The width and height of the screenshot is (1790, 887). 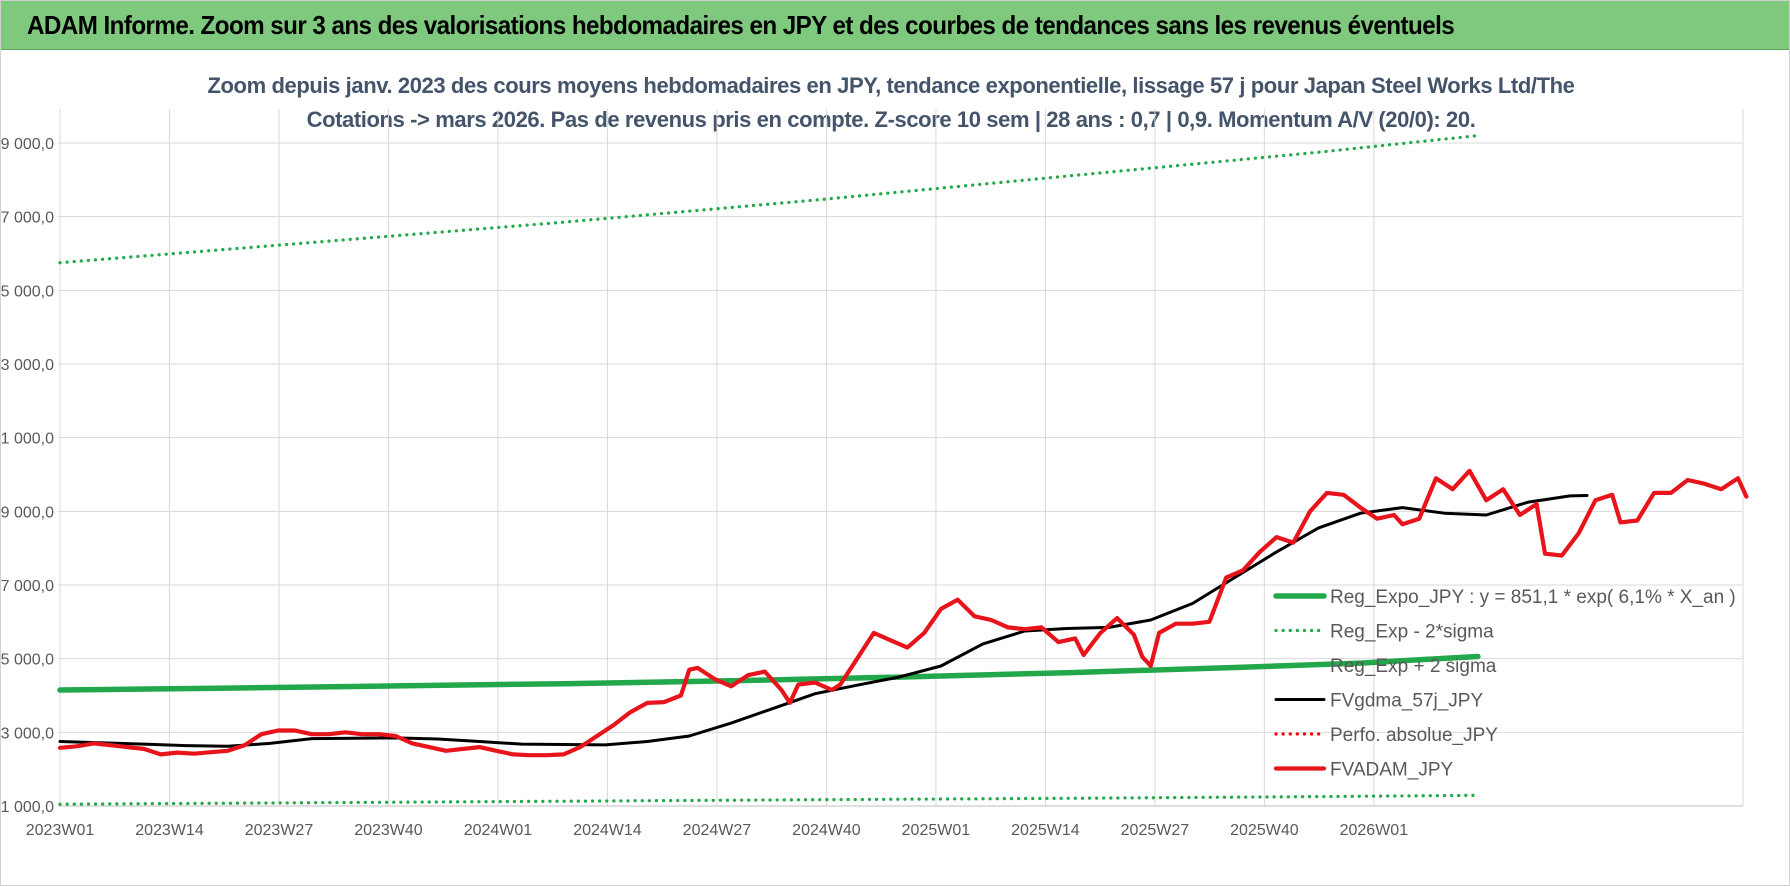 I want to click on legend-label-reg-exp-2-sigma: Reg_Exp + 2 sigma, so click(x=1413, y=666).